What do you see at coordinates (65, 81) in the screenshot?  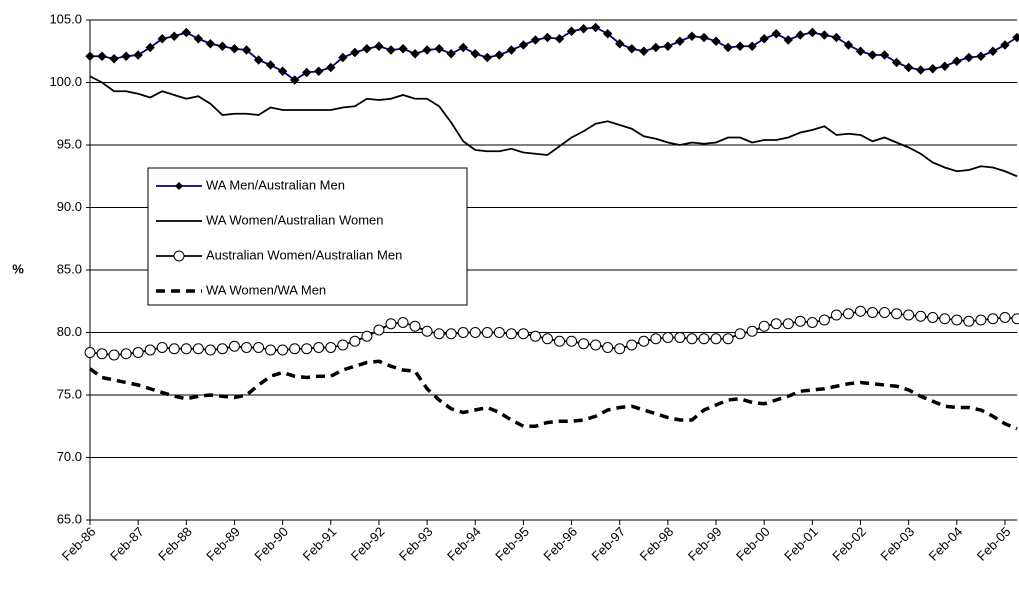 I see `y-tick-label: 100.0` at bounding box center [65, 81].